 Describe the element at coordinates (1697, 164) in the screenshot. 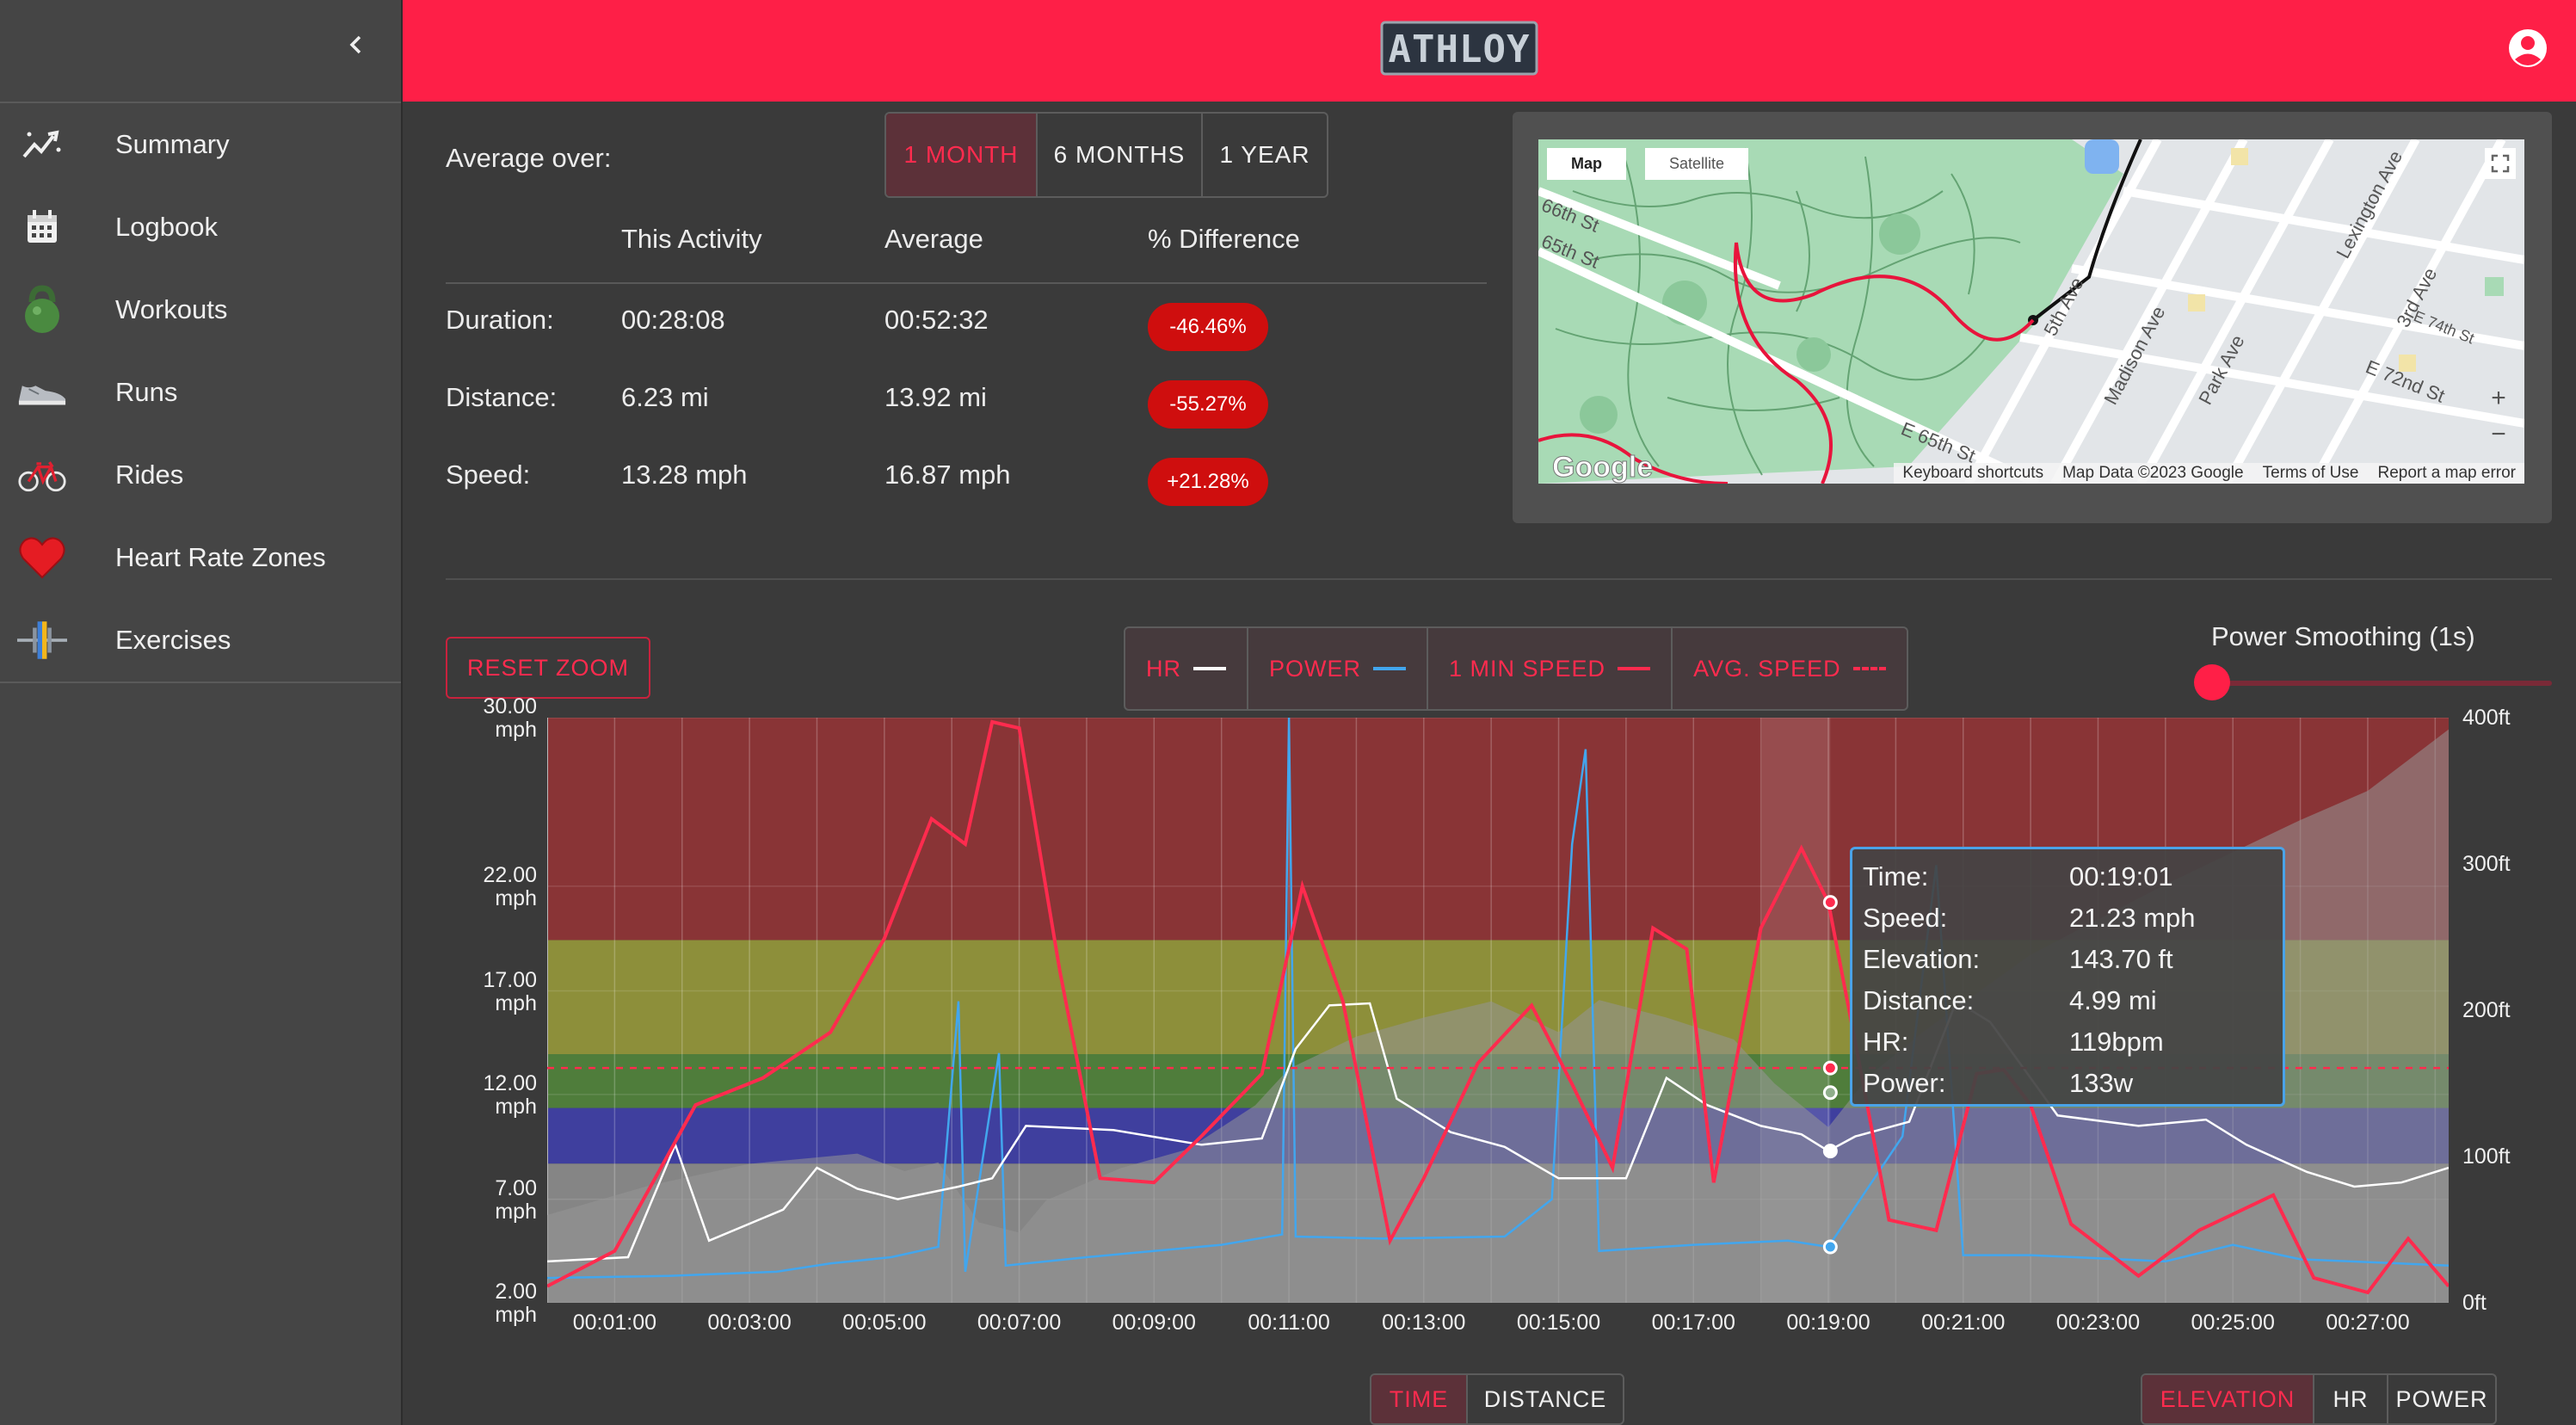

I see `map-type-satellite-button: Satellite` at that location.